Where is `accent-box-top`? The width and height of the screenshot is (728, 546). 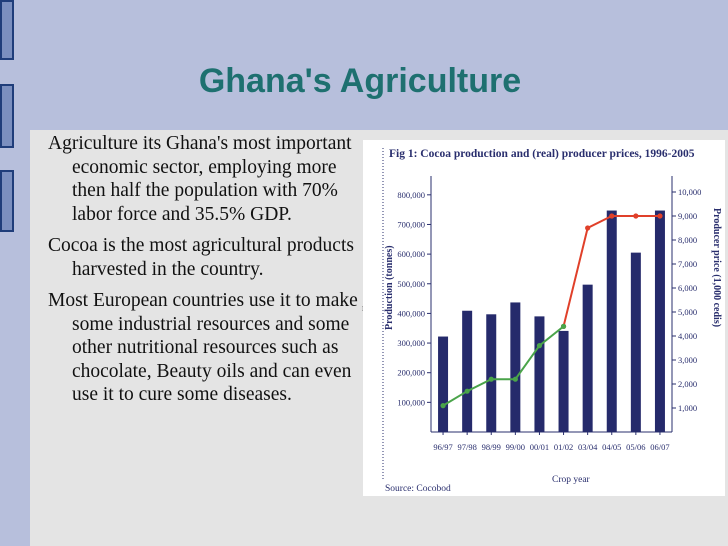 accent-box-top is located at coordinates (7, 30).